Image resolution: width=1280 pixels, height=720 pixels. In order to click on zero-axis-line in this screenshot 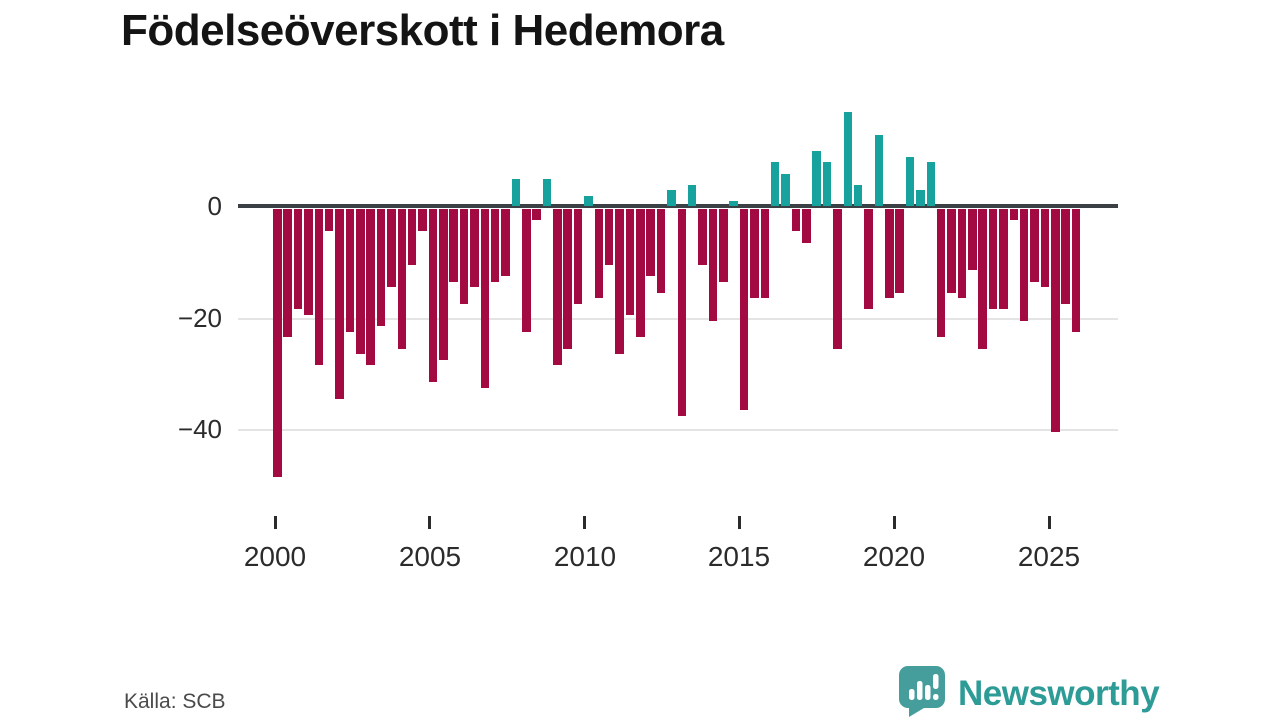, I will do `click(678, 206)`.